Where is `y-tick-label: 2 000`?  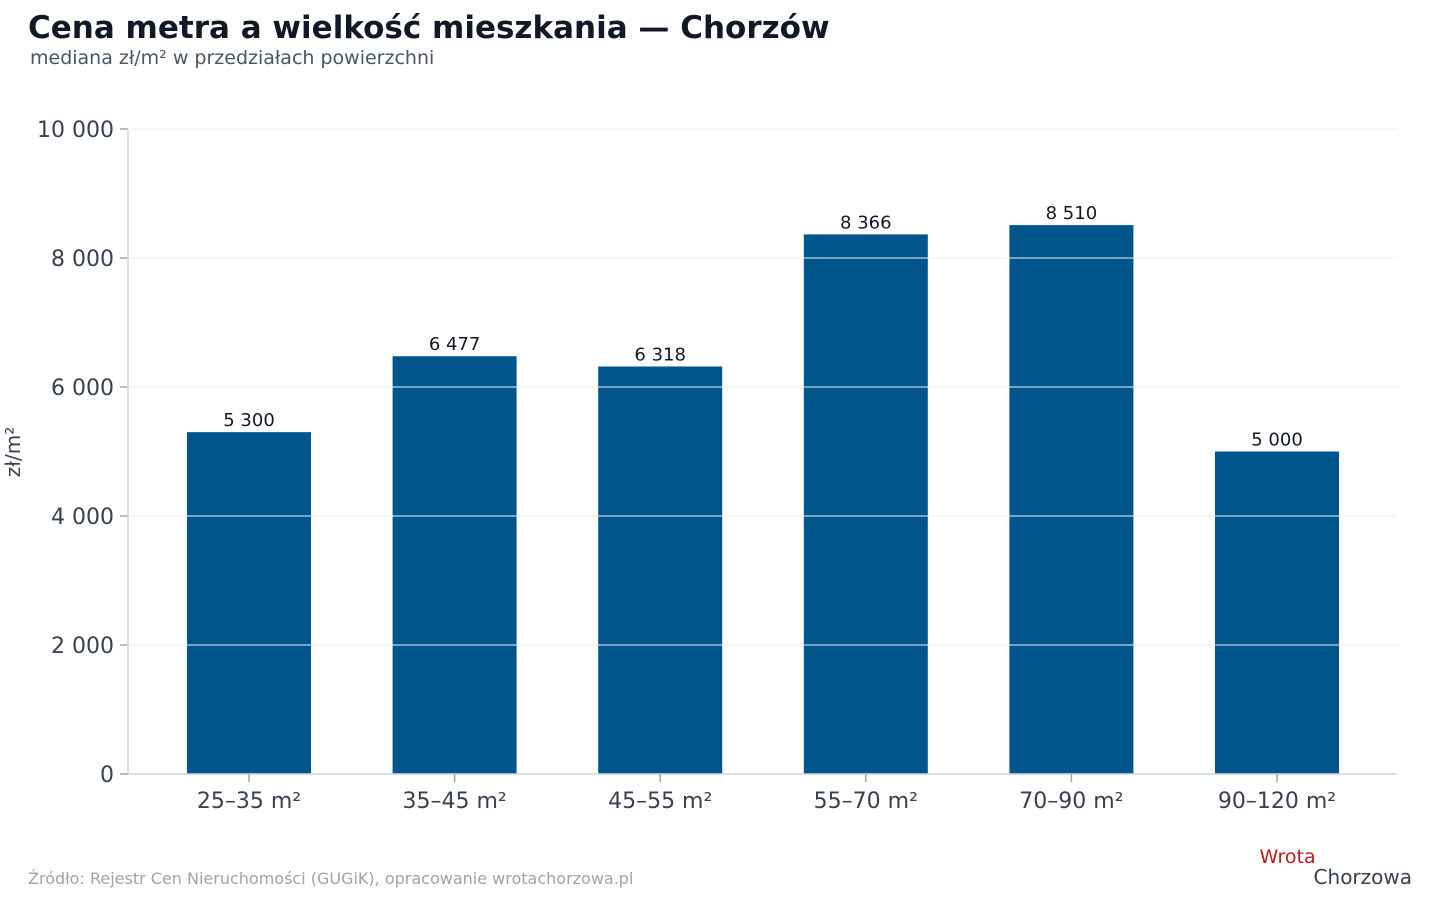
y-tick-label: 2 000 is located at coordinates (82, 646).